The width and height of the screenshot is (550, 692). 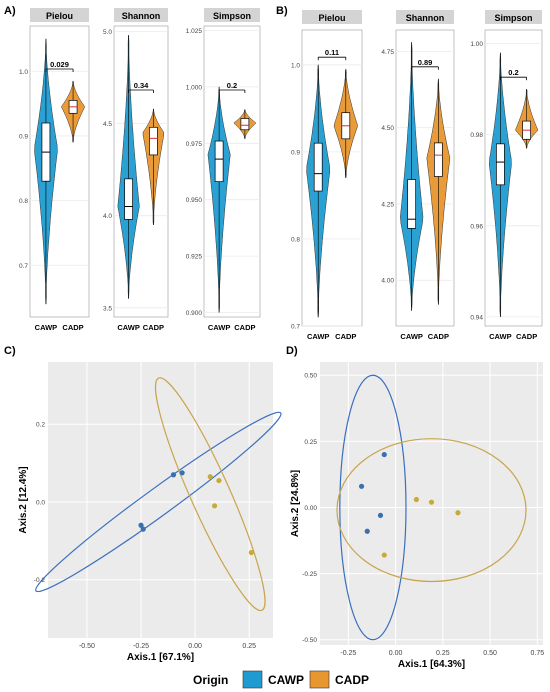 What do you see at coordinates (387, 281) in the screenshot?
I see `y-tick-label: 4.00` at bounding box center [387, 281].